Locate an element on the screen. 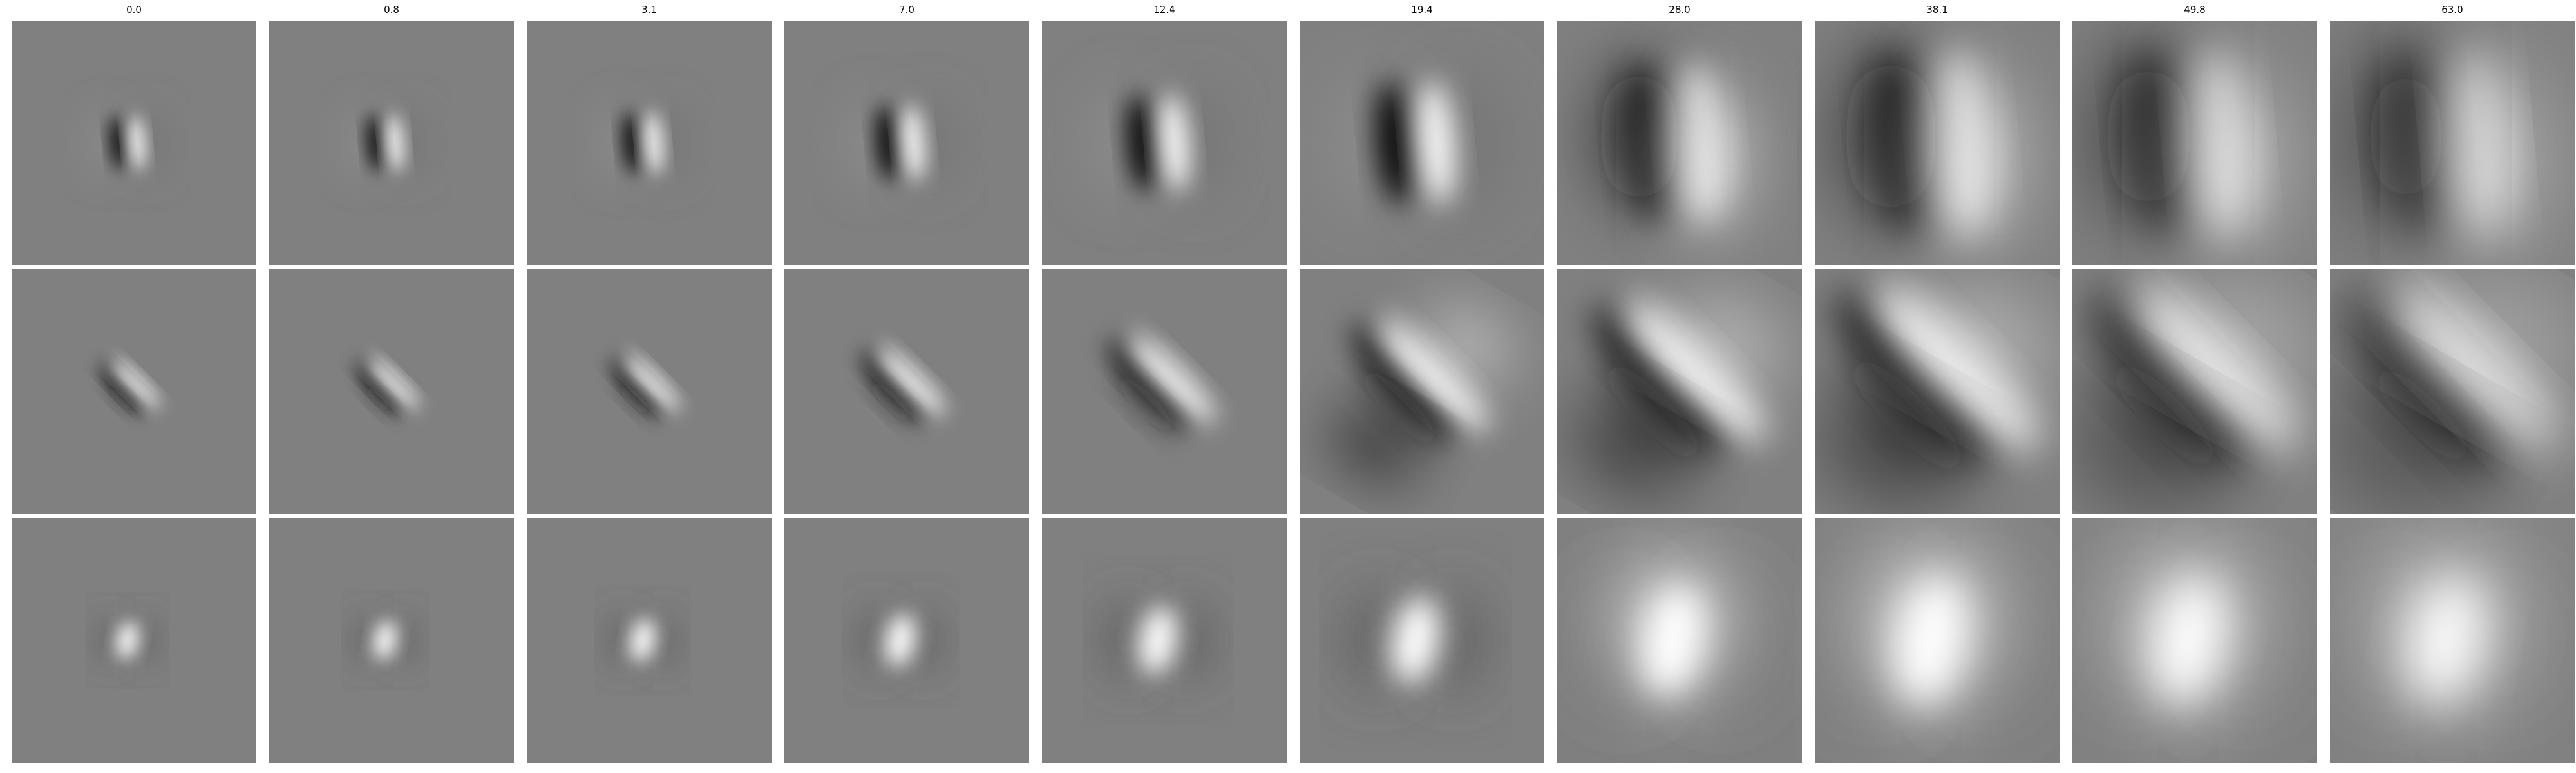 This screenshot has width=2576, height=773. panel-row2-col6 is located at coordinates (1422, 391).